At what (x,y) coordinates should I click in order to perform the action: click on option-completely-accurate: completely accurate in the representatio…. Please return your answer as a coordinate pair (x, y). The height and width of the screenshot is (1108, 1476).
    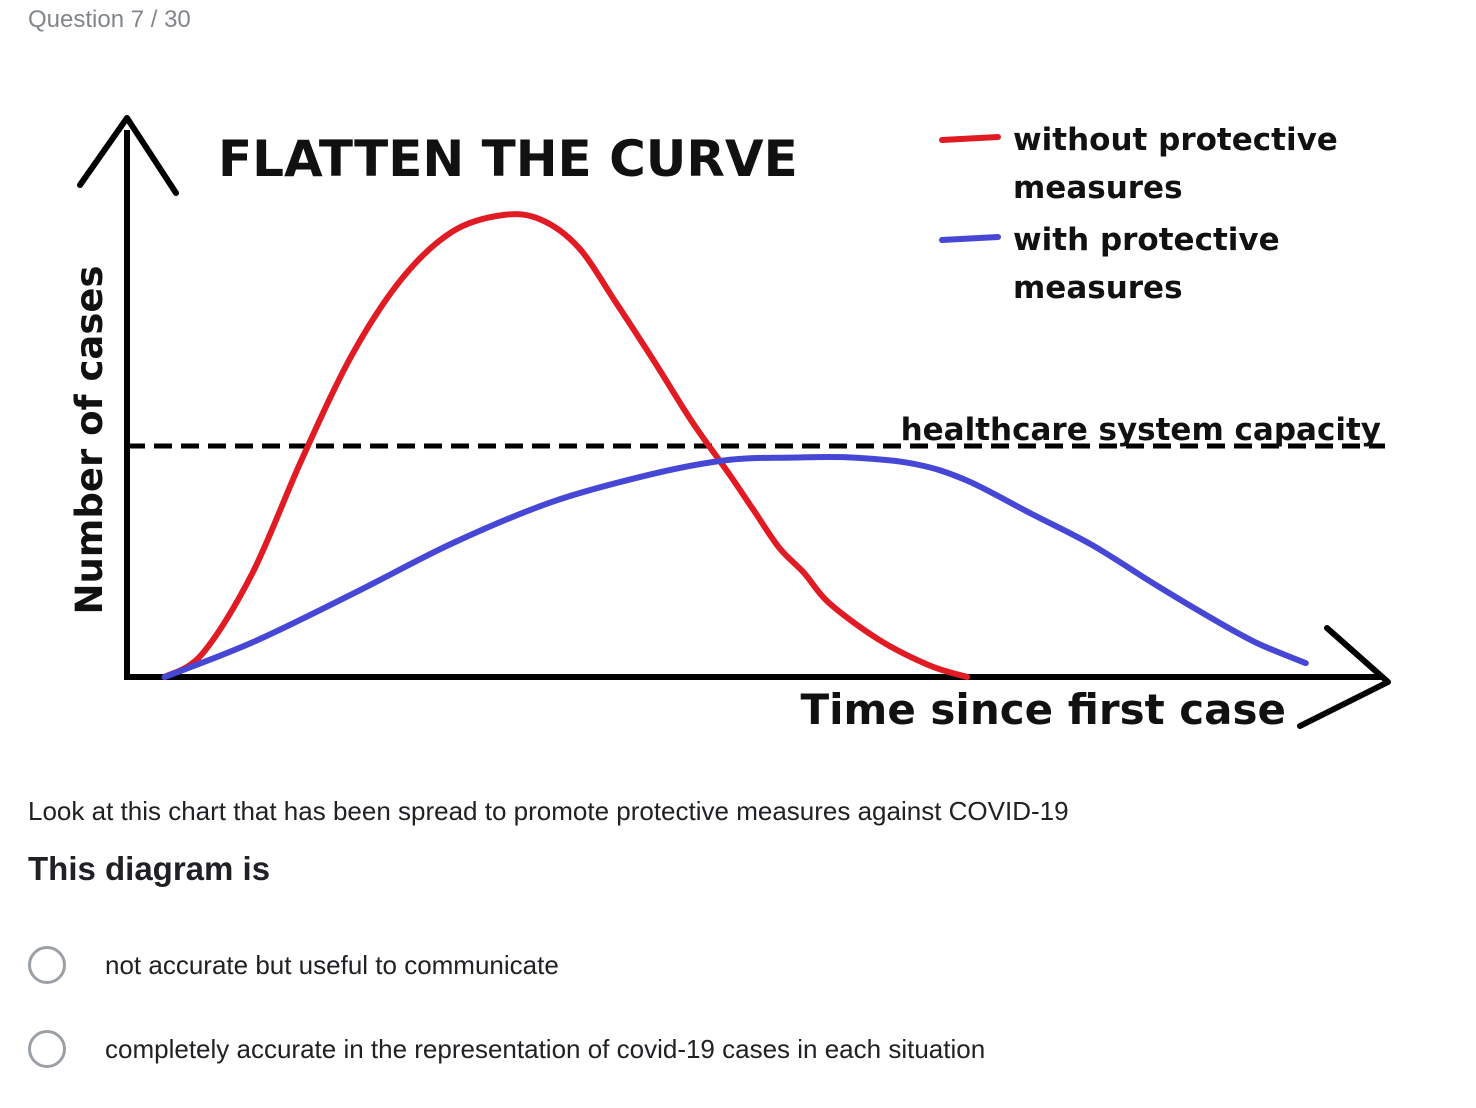
    Looking at the image, I should click on (506, 1049).